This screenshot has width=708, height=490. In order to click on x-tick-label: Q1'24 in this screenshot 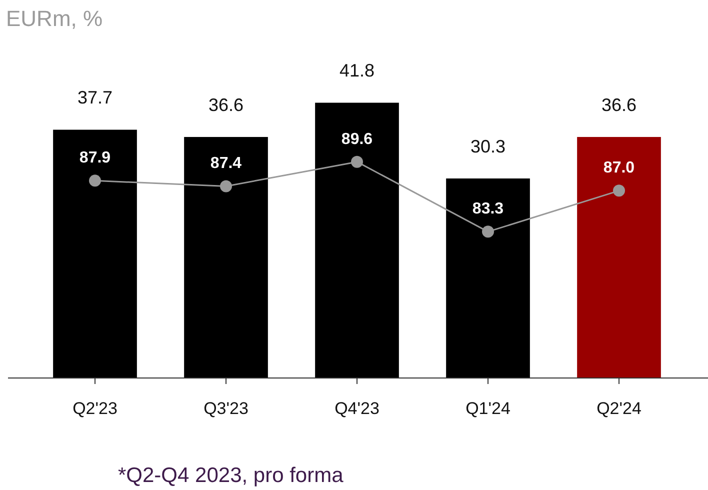, I will do `click(488, 408)`.